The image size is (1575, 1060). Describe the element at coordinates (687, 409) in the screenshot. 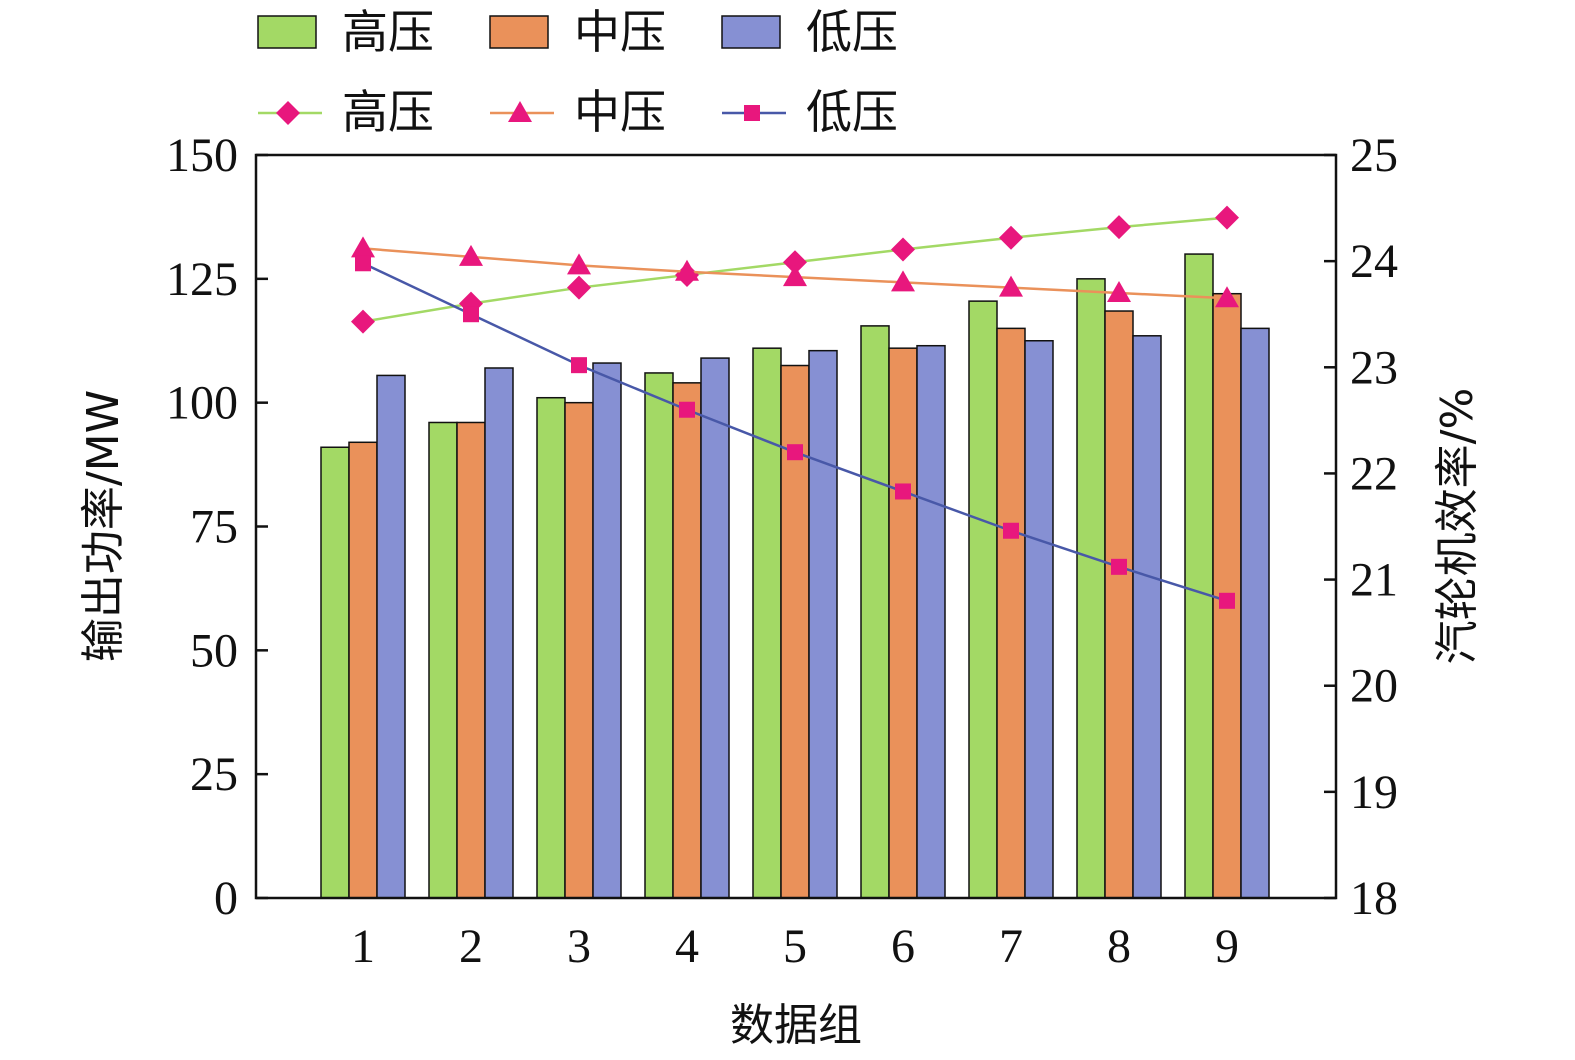

I see `point-低压-4` at that location.